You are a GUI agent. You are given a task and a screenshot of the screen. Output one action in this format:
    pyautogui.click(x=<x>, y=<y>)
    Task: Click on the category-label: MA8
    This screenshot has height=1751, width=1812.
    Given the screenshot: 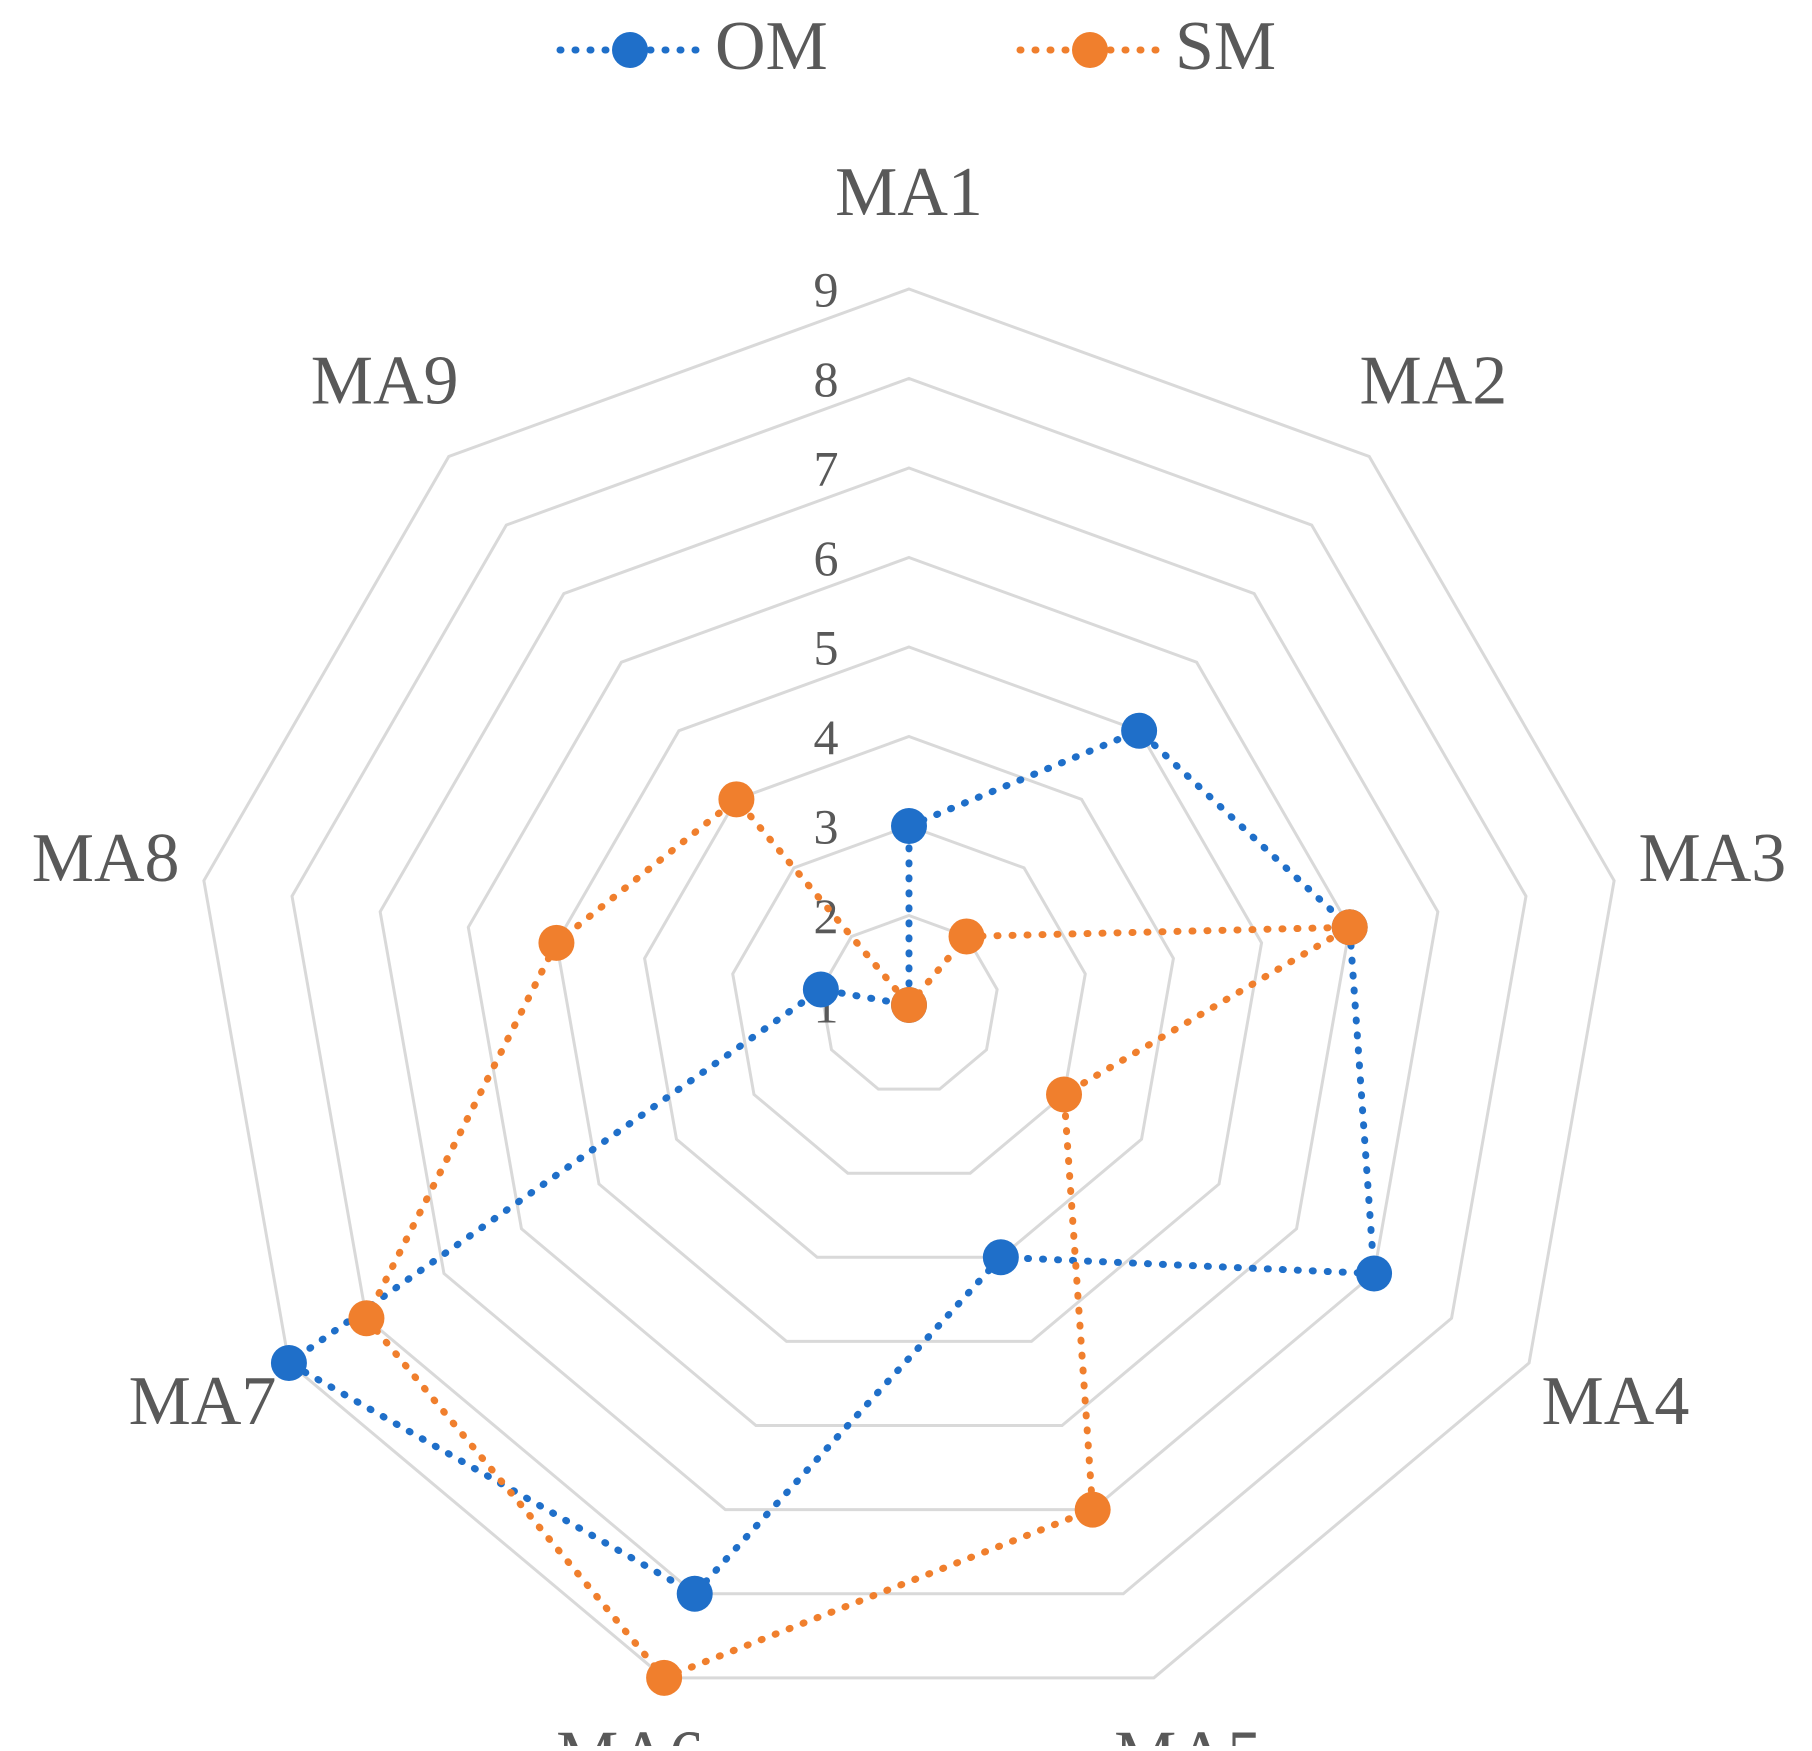 What is the action you would take?
    pyautogui.click(x=106, y=858)
    